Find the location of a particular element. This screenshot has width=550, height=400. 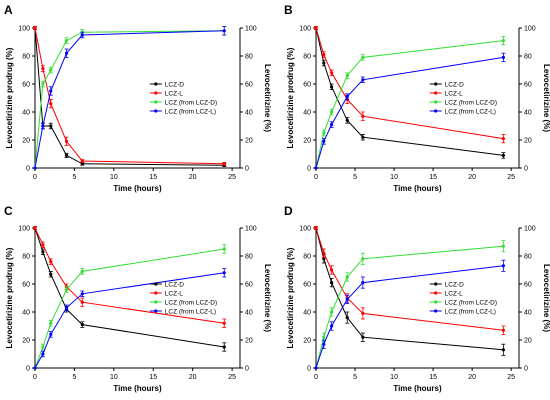

y-tick-label: 20 is located at coordinates (307, 141).